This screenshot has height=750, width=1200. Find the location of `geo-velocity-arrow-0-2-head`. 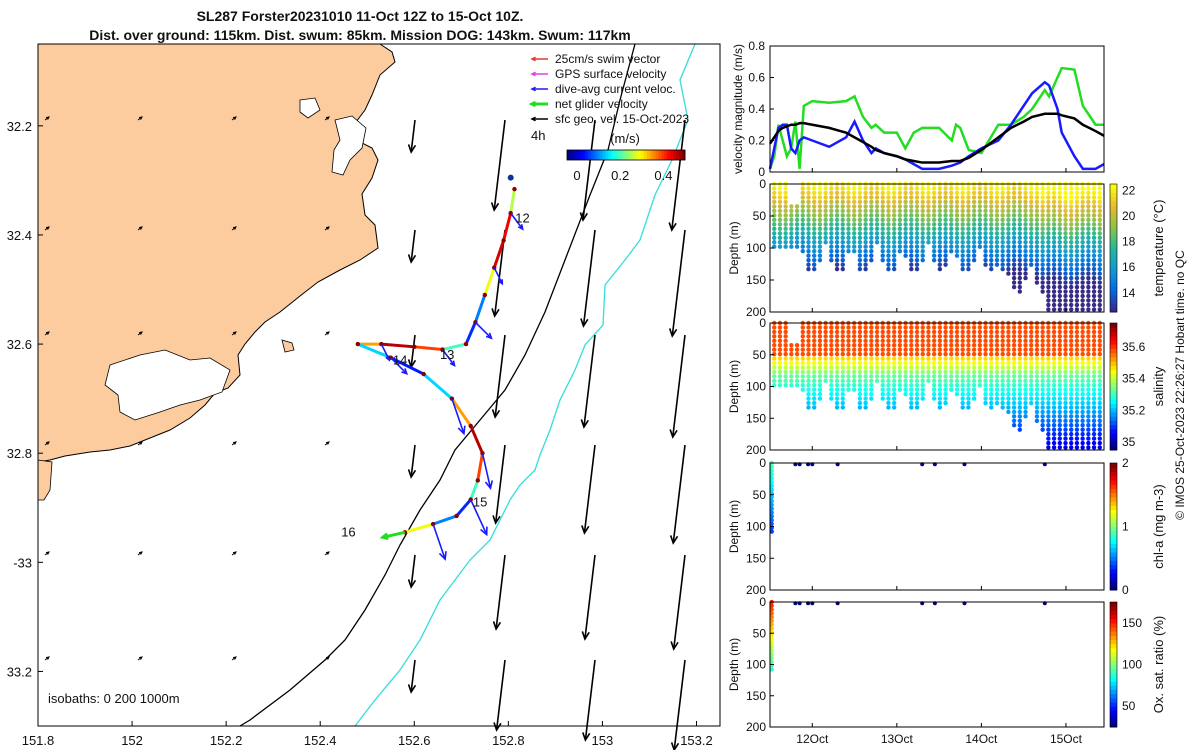

geo-velocity-arrow-0-2-head is located at coordinates (234, 118).